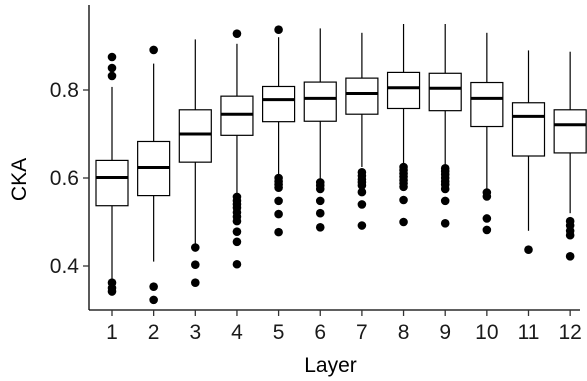  I want to click on x-tick-label: 2, so click(154, 332).